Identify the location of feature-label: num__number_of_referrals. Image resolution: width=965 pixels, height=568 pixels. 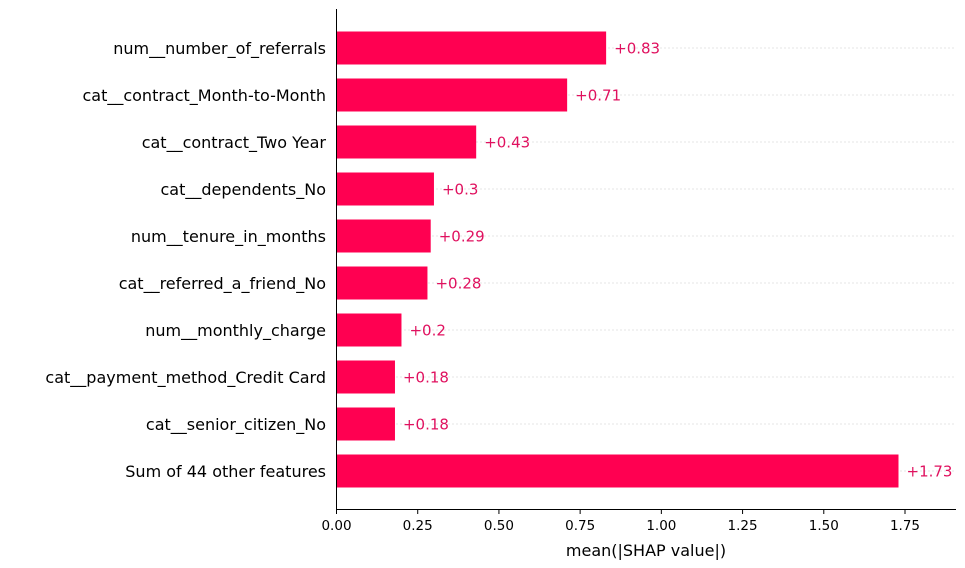
(219, 49).